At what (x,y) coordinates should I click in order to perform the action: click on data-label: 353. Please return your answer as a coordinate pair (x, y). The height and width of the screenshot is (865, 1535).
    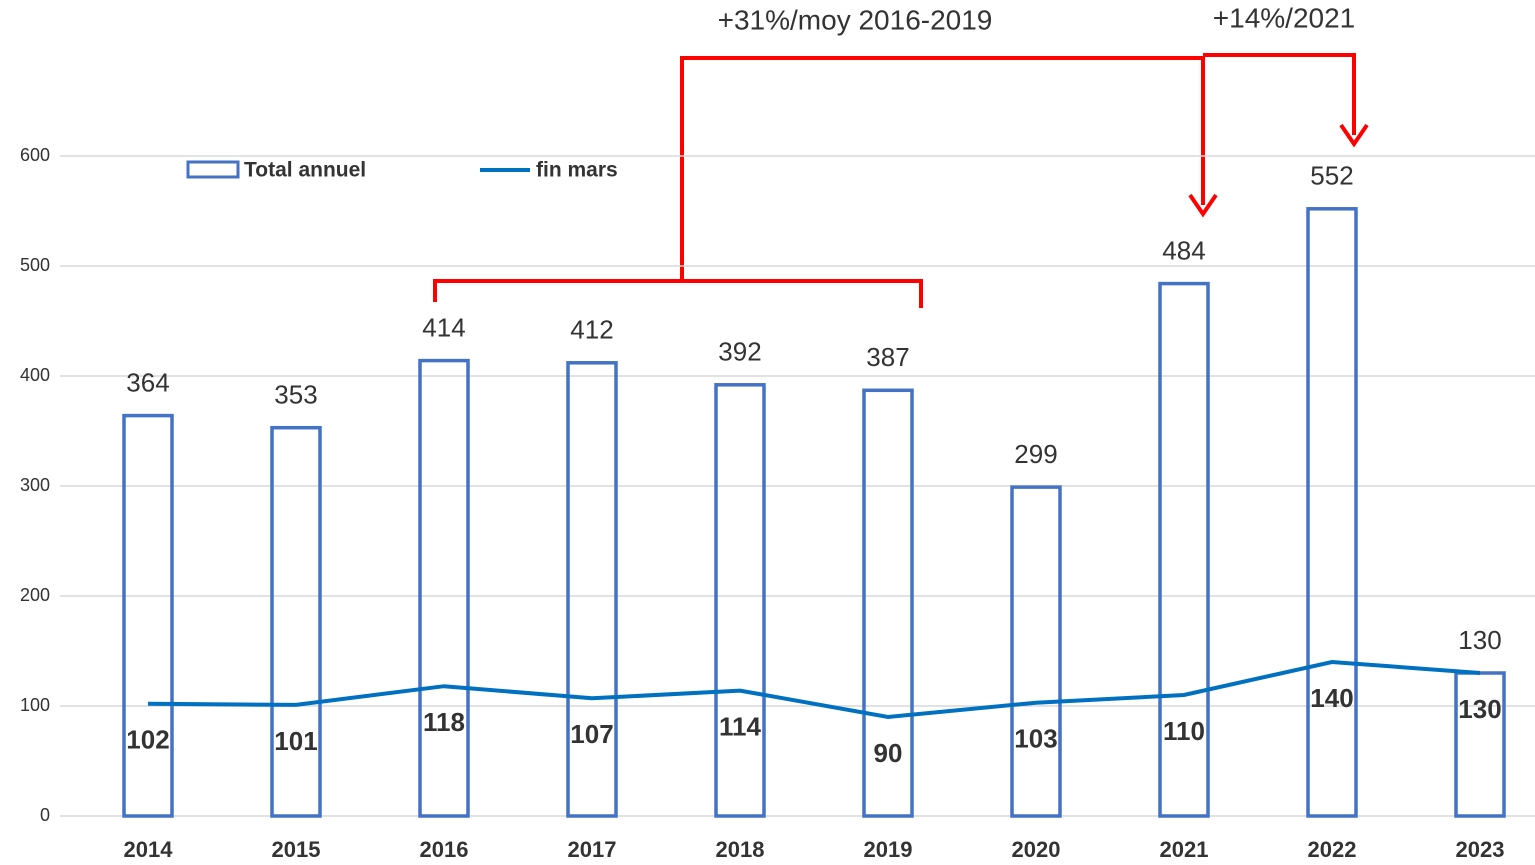
    Looking at the image, I should click on (295, 395).